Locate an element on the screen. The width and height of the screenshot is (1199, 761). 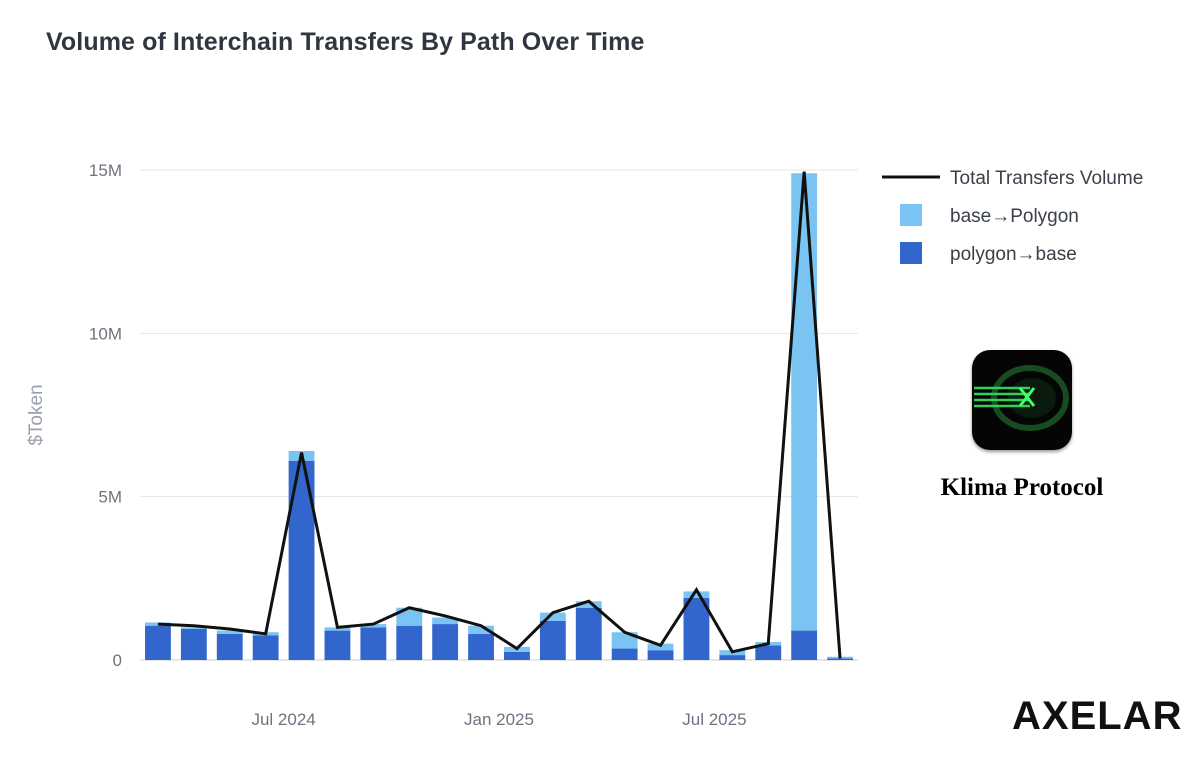
y-tick-label: 10M is located at coordinates (105, 333).